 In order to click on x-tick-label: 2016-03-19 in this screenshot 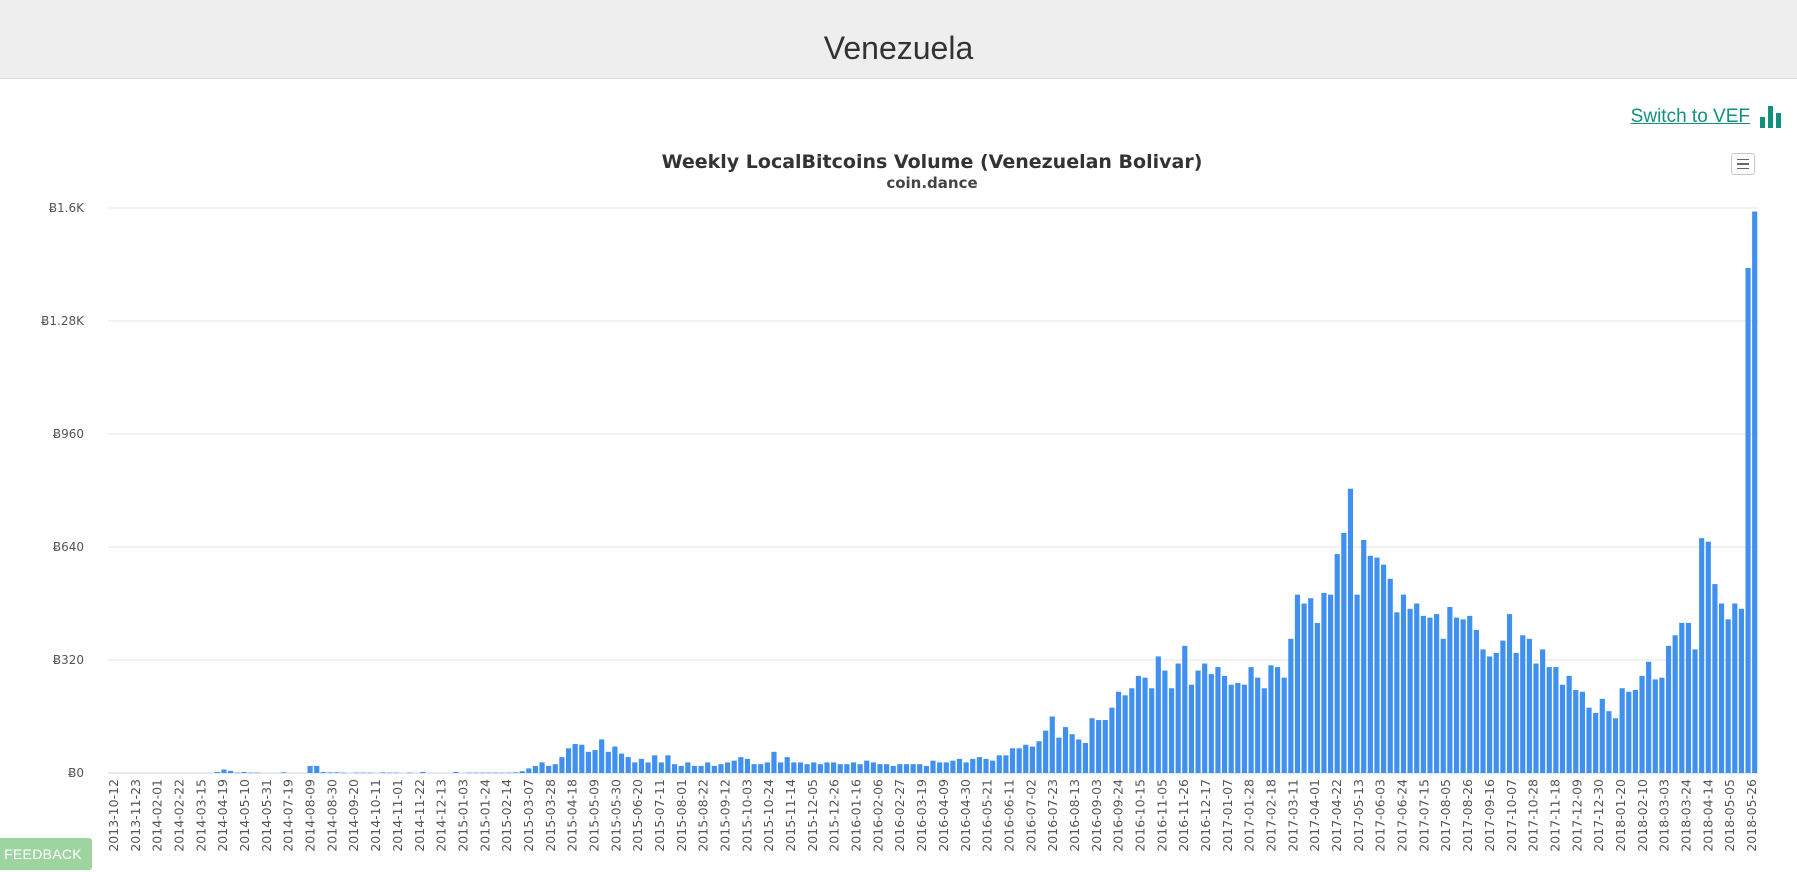, I will do `click(921, 815)`.